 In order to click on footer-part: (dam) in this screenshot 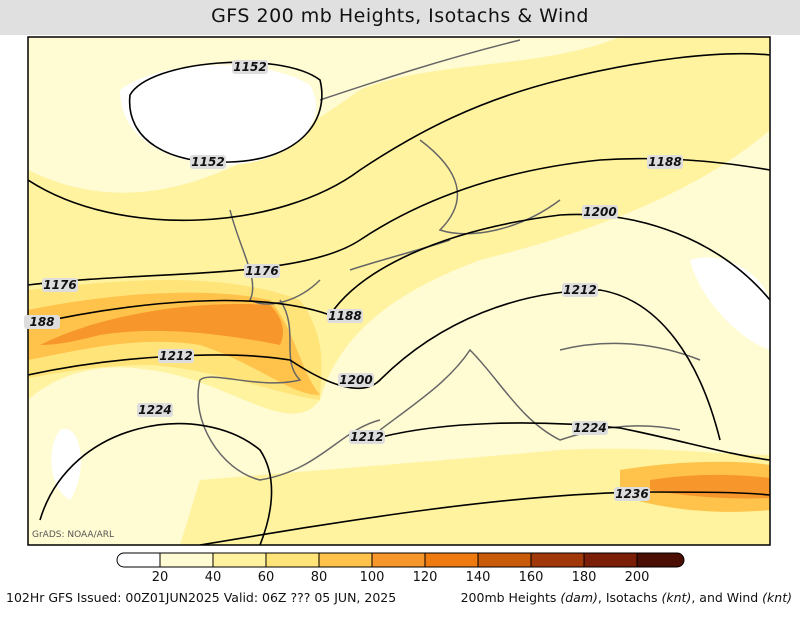, I will do `click(579, 597)`.